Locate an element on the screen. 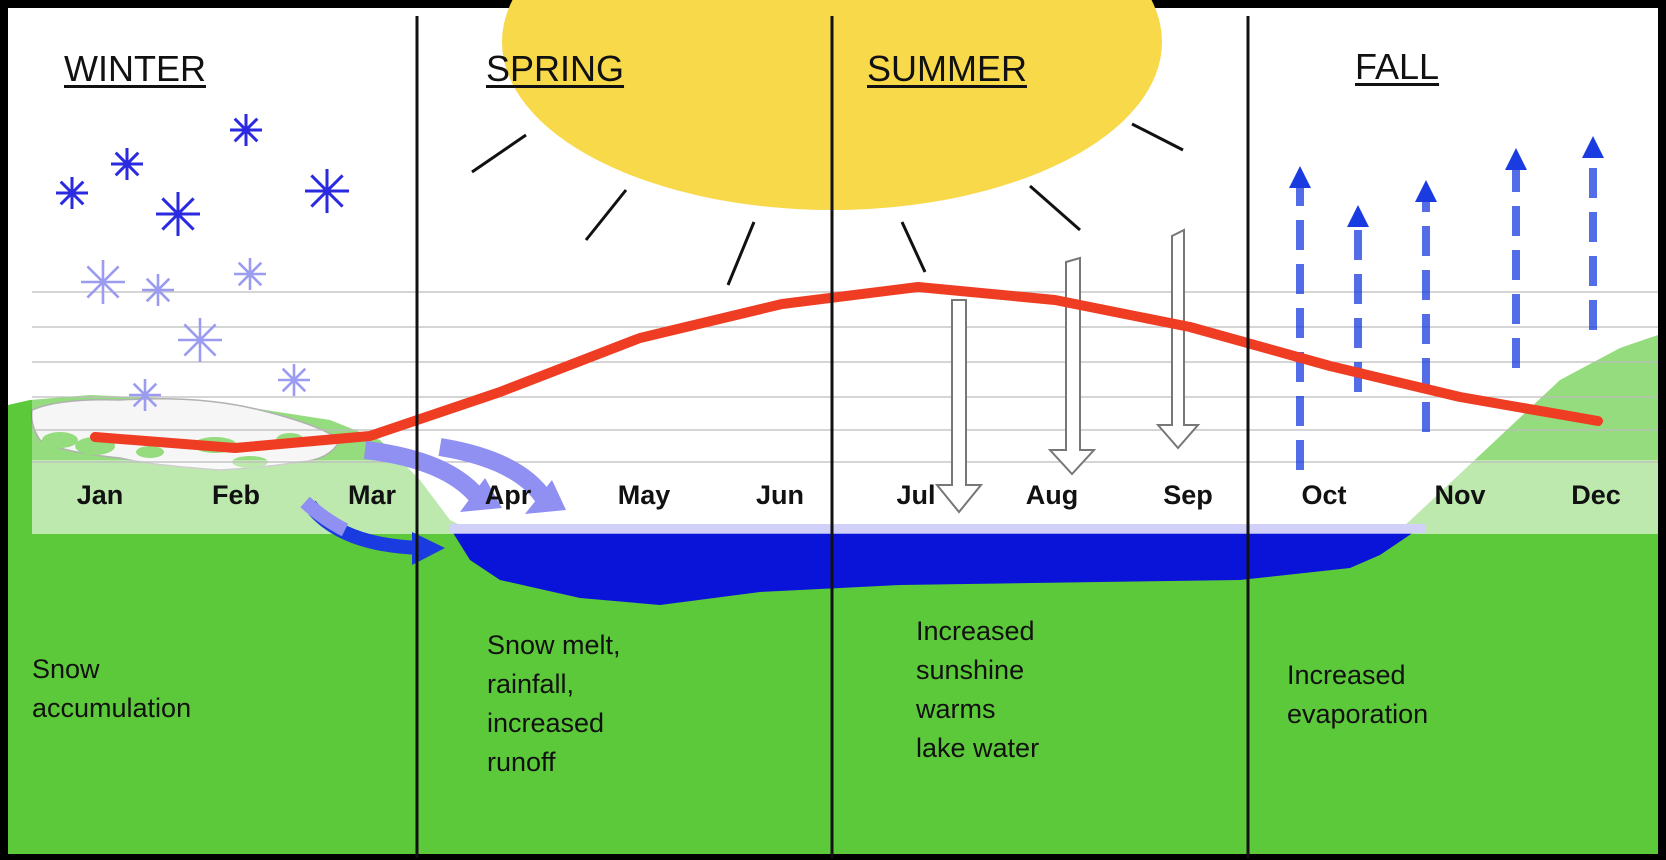 The width and height of the screenshot is (1666, 860). month-label-jun: Jun is located at coordinates (779, 495).